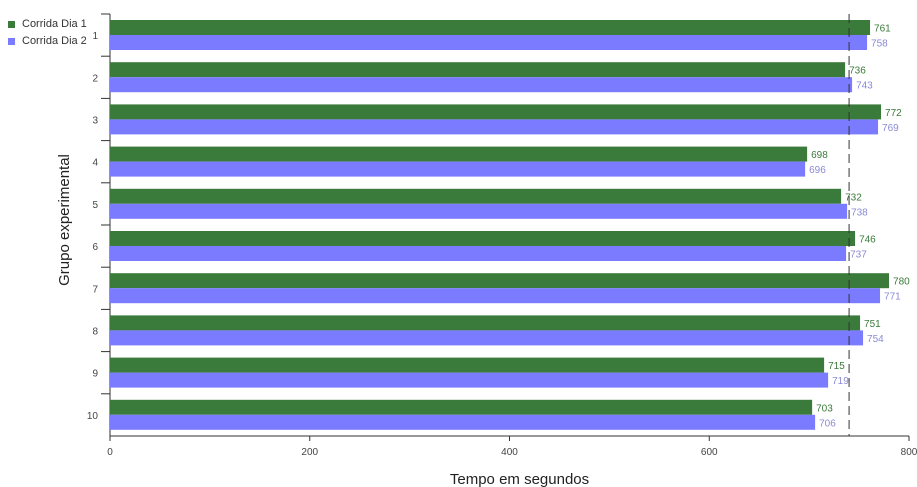 The image size is (917, 487). What do you see at coordinates (824, 408) in the screenshot?
I see `data-label-series-1: 703` at bounding box center [824, 408].